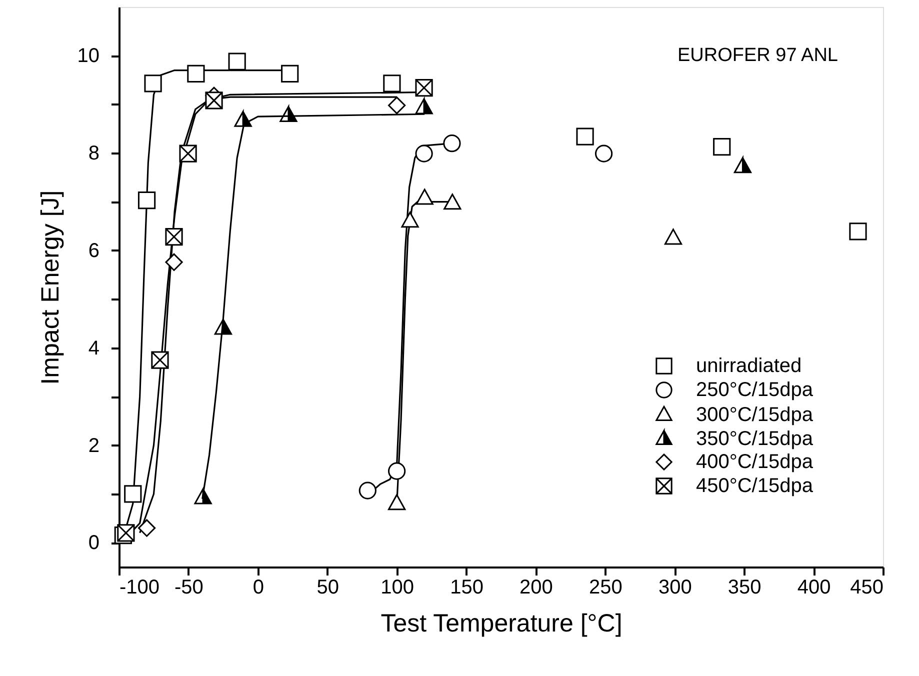 The height and width of the screenshot is (676, 919). What do you see at coordinates (189, 587) in the screenshot?
I see `x-tick-label: -50` at bounding box center [189, 587].